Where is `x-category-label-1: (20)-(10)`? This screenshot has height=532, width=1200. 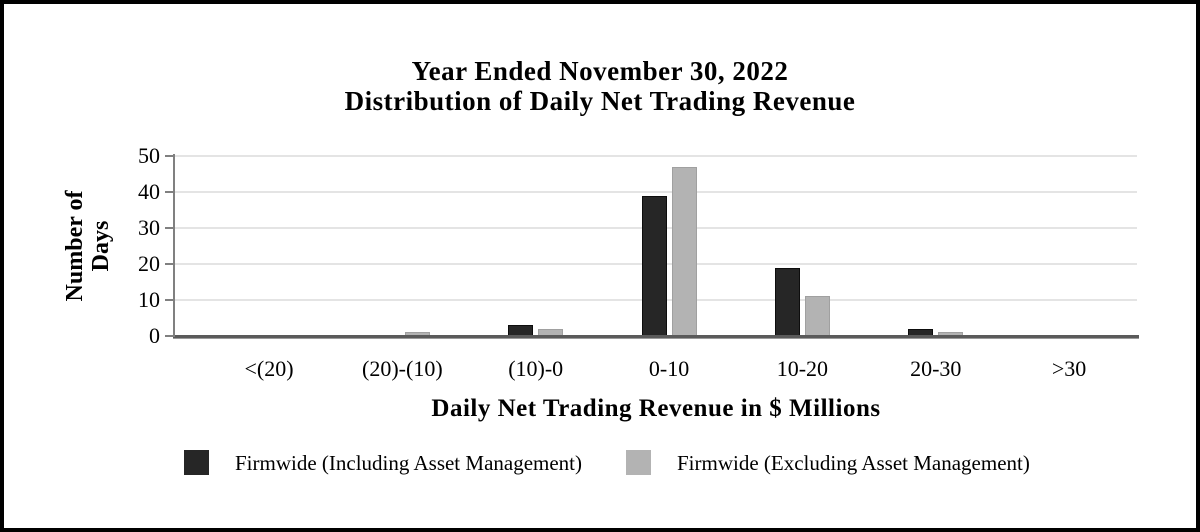 x-category-label-1: (20)-(10) is located at coordinates (402, 368).